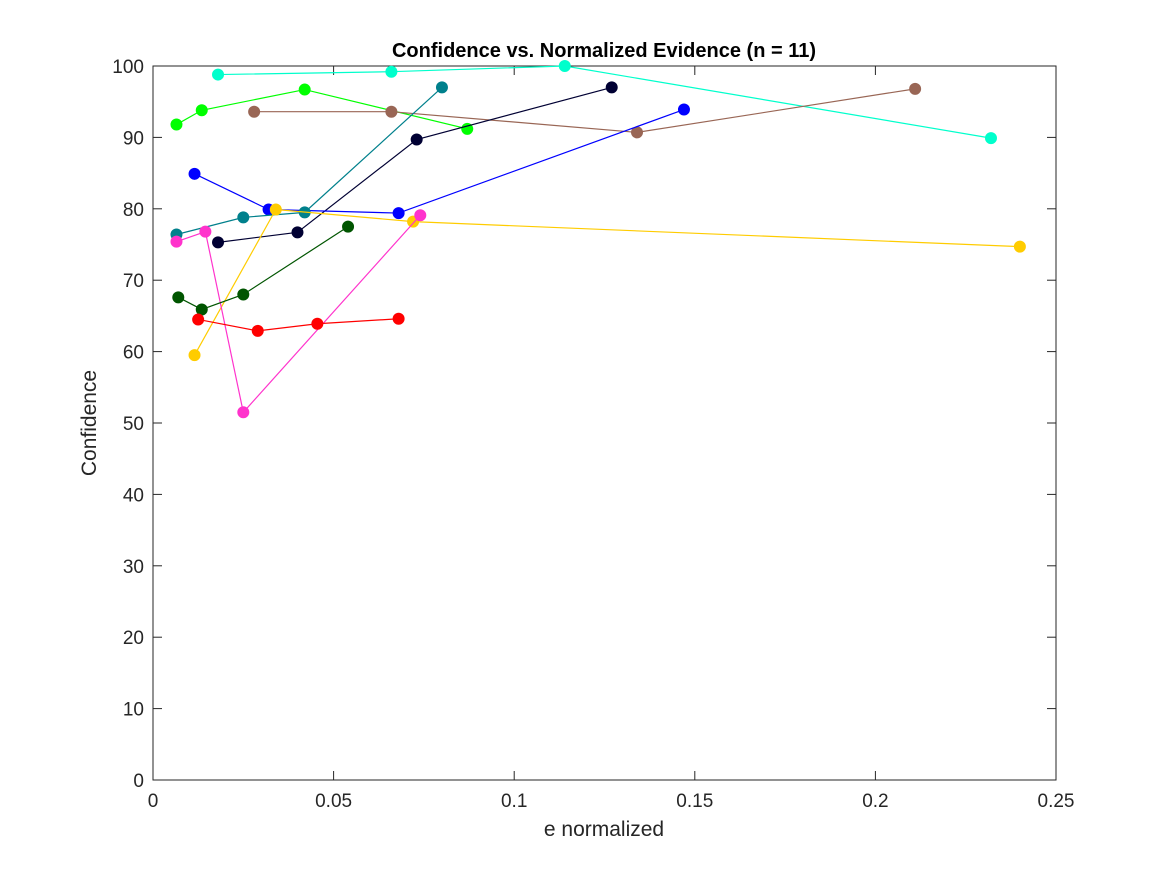 This screenshot has width=1167, height=875. I want to click on y-axis-label: Confidence, so click(89, 423).